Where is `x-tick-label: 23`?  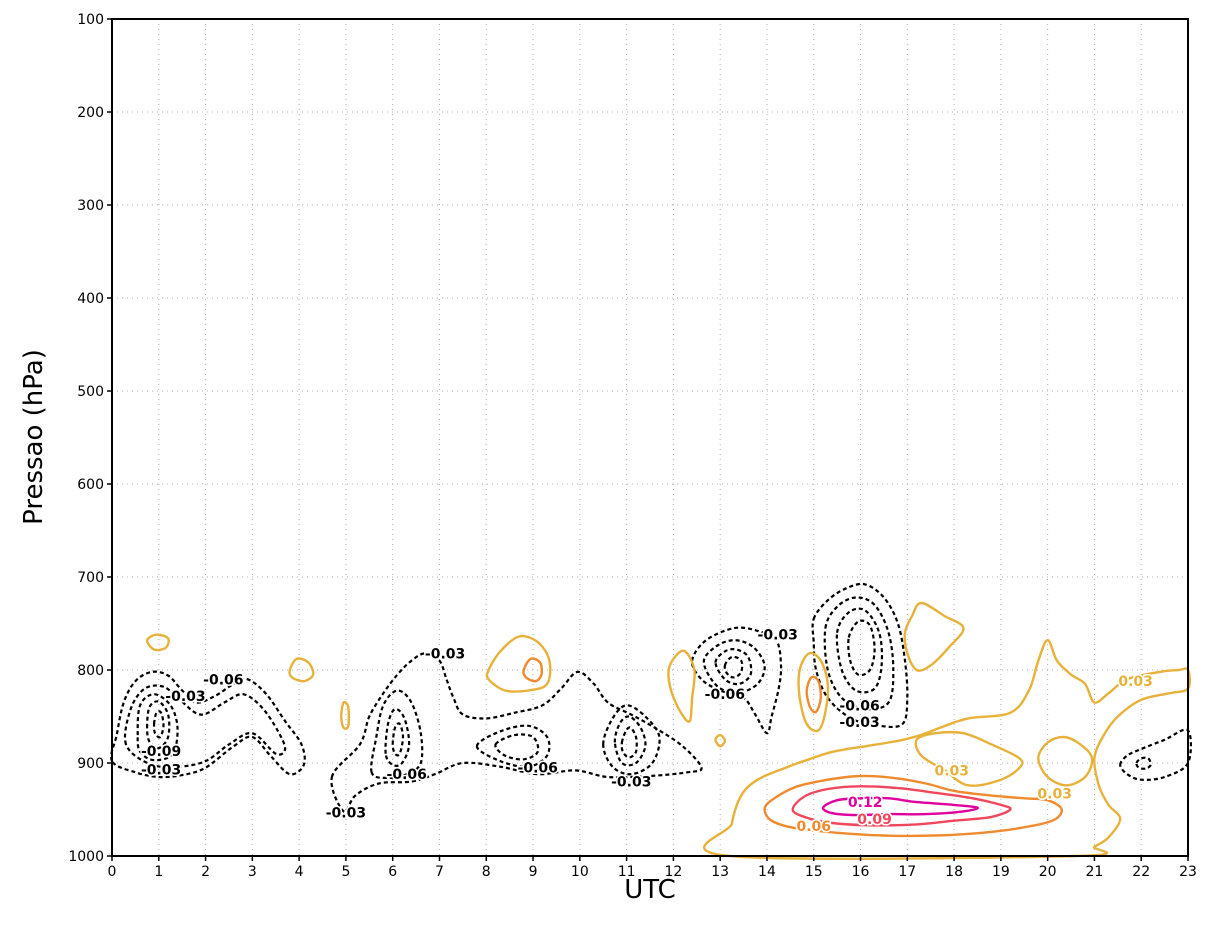 x-tick-label: 23 is located at coordinates (1188, 872).